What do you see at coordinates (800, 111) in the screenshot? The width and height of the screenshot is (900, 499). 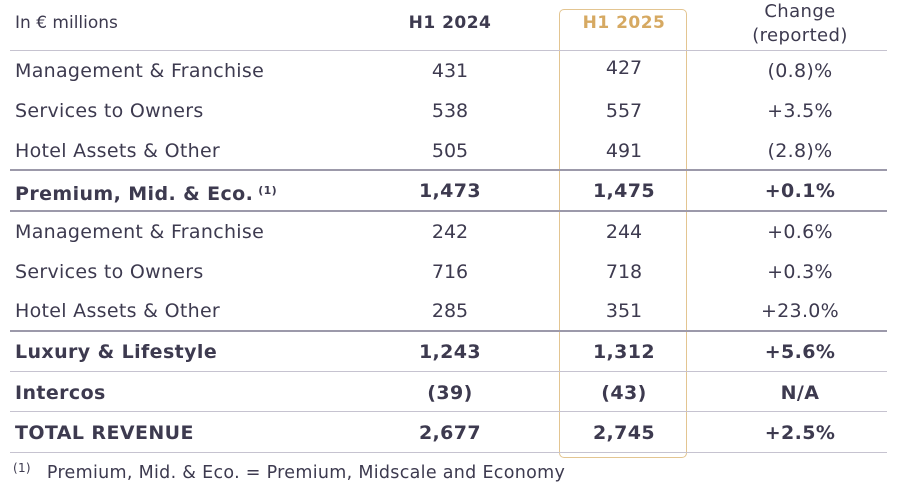 I see `cell-change: +3.5%` at bounding box center [800, 111].